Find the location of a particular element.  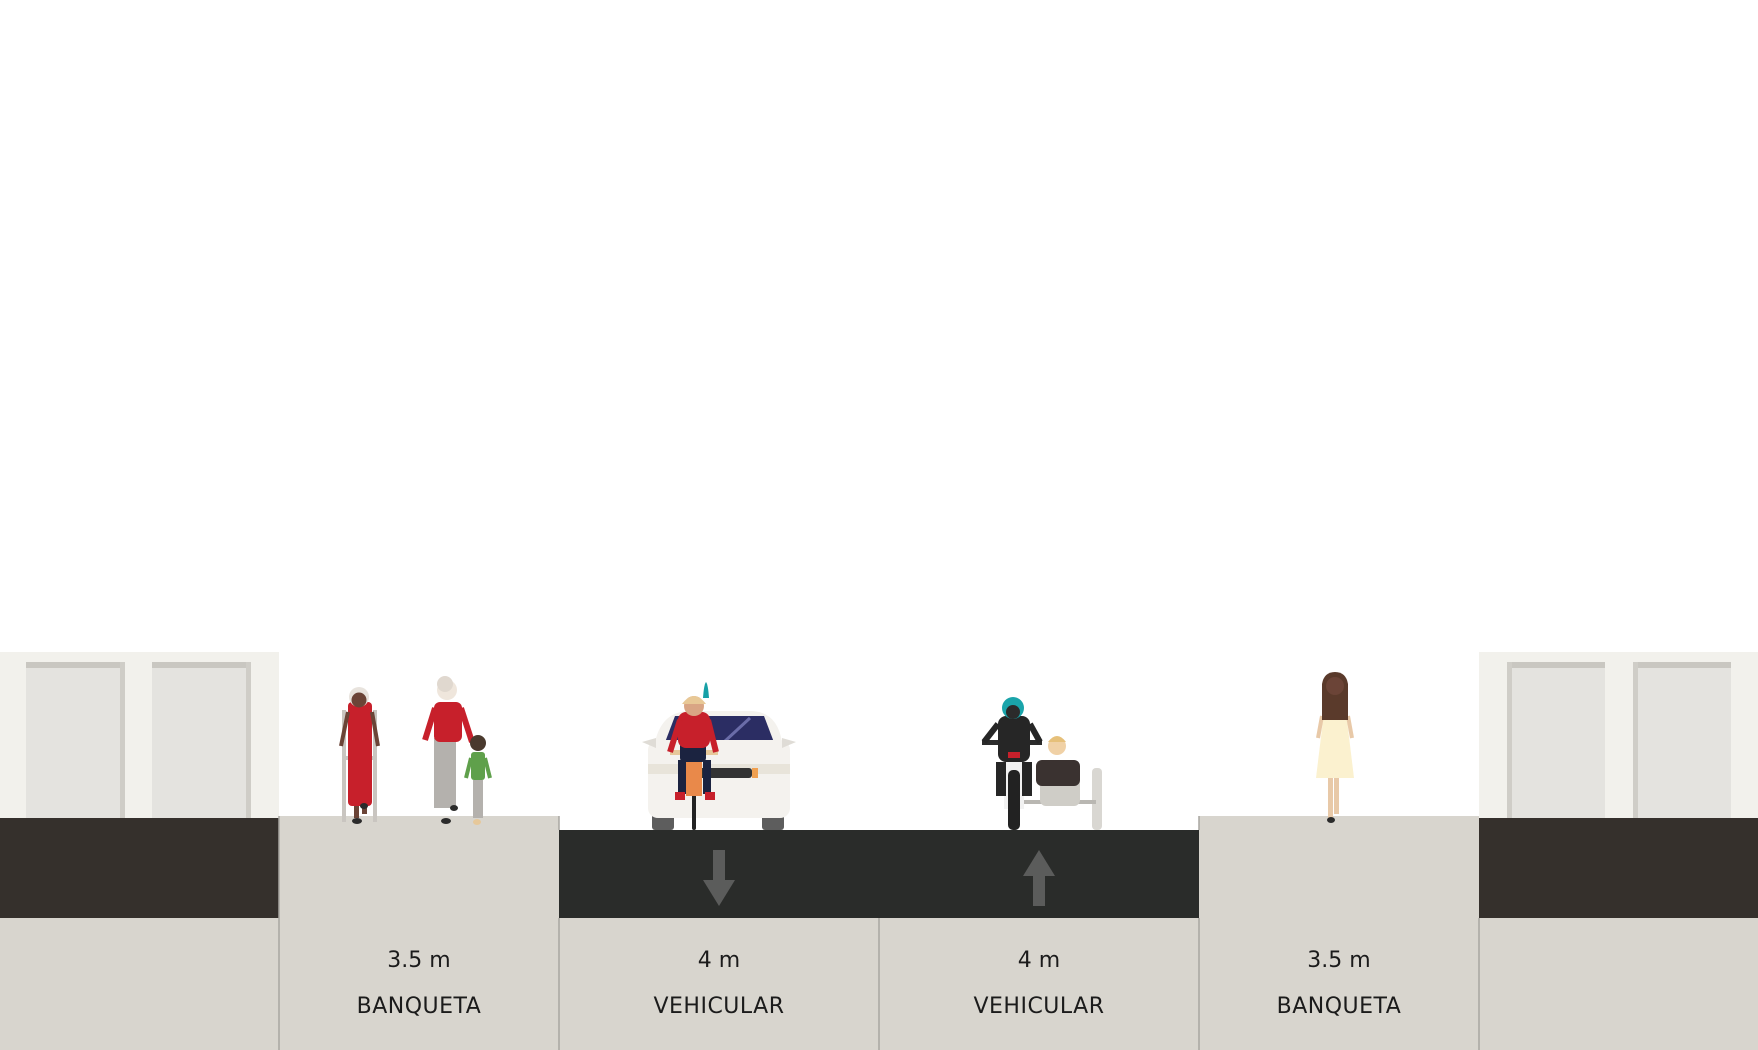

sidewalk-right is located at coordinates (1339, 933).